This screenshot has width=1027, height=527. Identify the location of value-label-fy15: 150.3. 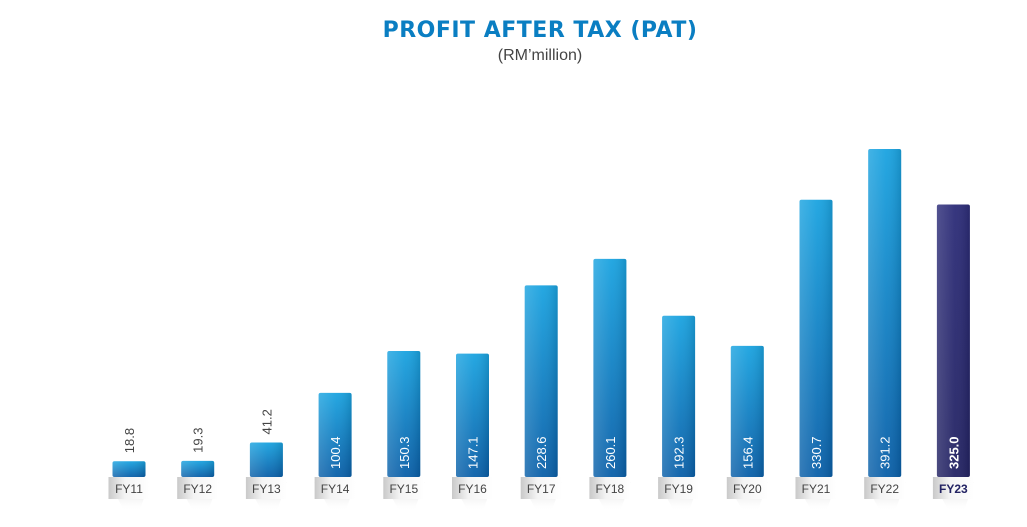
(404, 452).